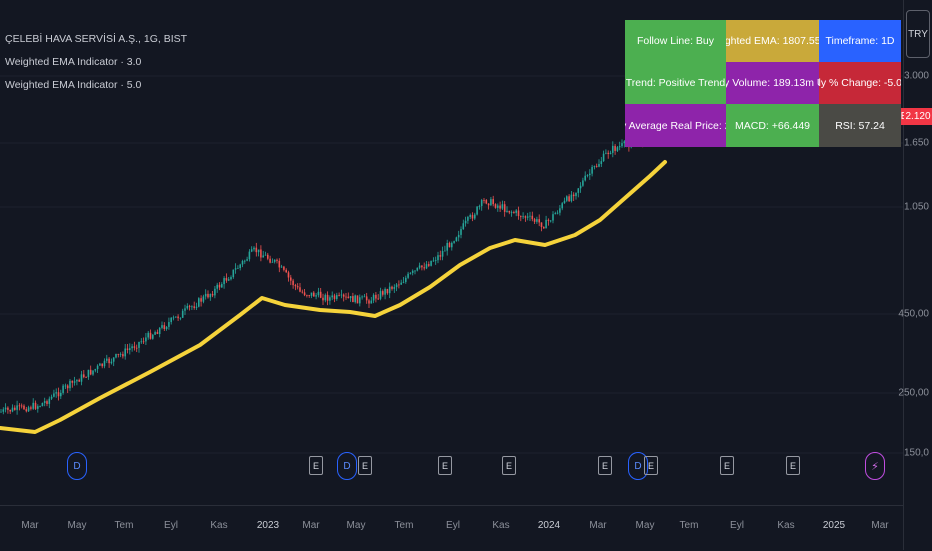 The height and width of the screenshot is (551, 932). I want to click on dashboard-cell-follow-line: Follow Line: Buy, so click(675, 41).